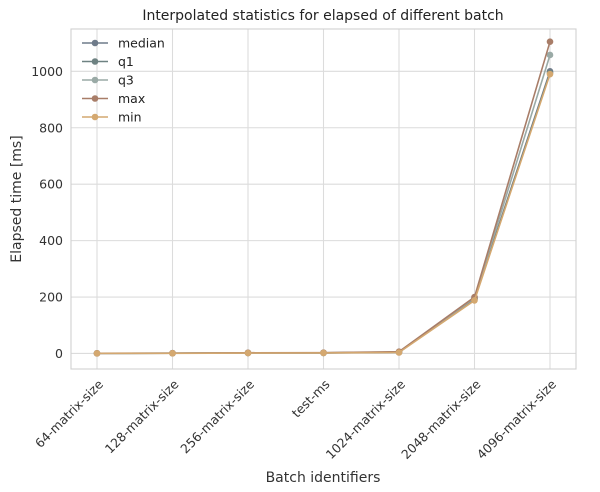  What do you see at coordinates (366, 419) in the screenshot?
I see `x-tick-label: 1024-matrix-size` at bounding box center [366, 419].